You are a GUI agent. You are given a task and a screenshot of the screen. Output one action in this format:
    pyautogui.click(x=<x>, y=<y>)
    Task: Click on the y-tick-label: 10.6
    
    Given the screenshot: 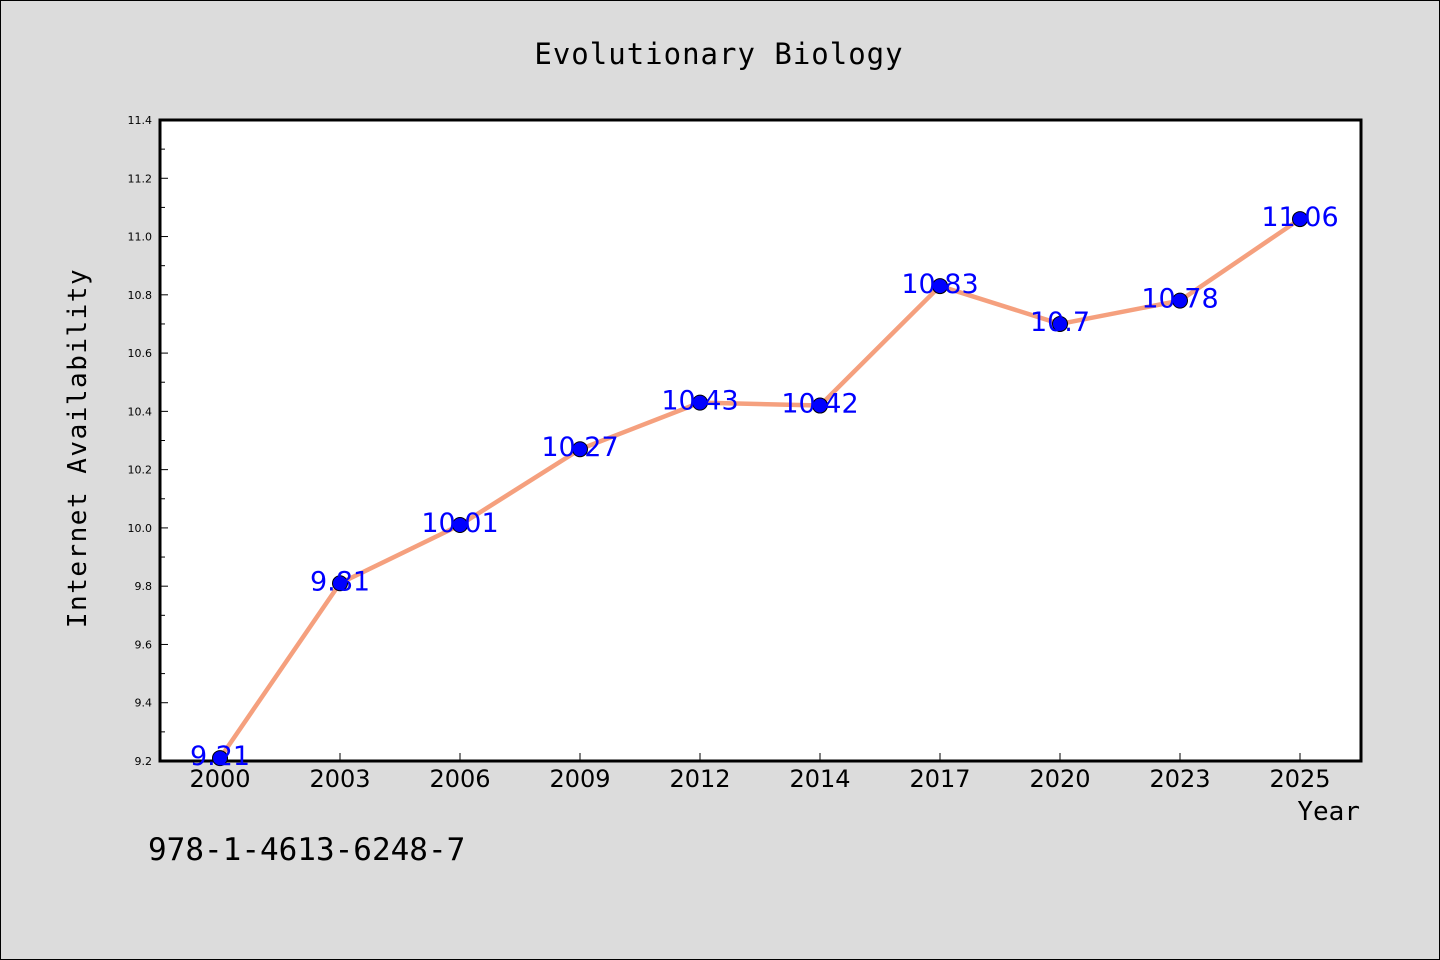 What is the action you would take?
    pyautogui.click(x=140, y=353)
    